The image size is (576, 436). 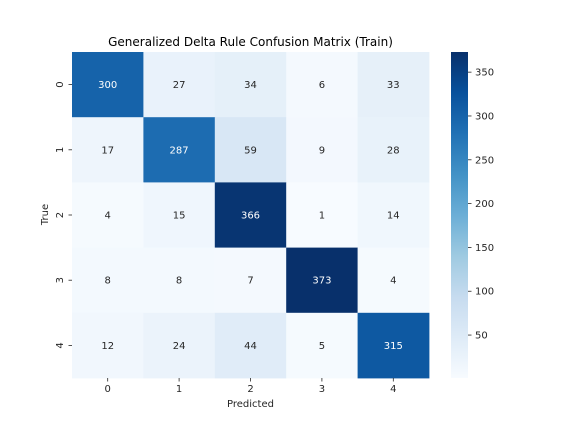 I want to click on y-tick-label: 4, so click(x=60, y=345).